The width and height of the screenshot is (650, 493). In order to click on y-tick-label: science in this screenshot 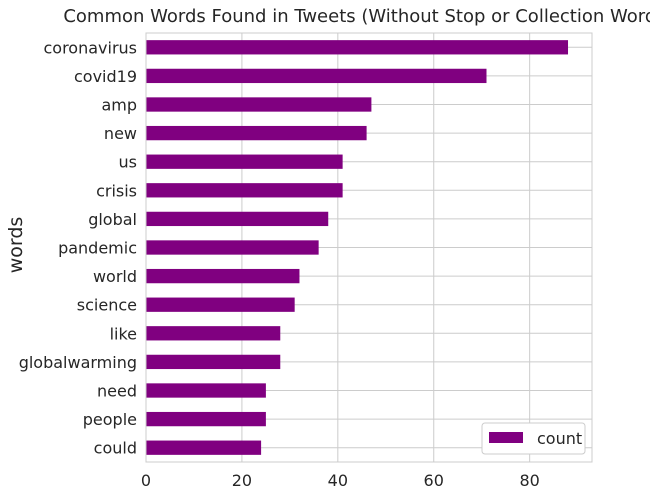, I will do `click(107, 305)`.